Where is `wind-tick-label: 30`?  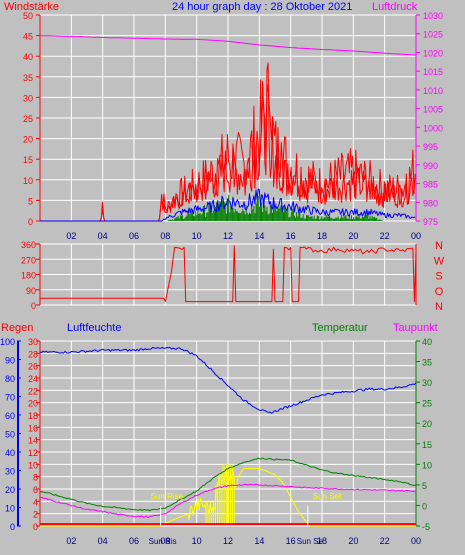
wind-tick-label: 30 is located at coordinates (28, 98).